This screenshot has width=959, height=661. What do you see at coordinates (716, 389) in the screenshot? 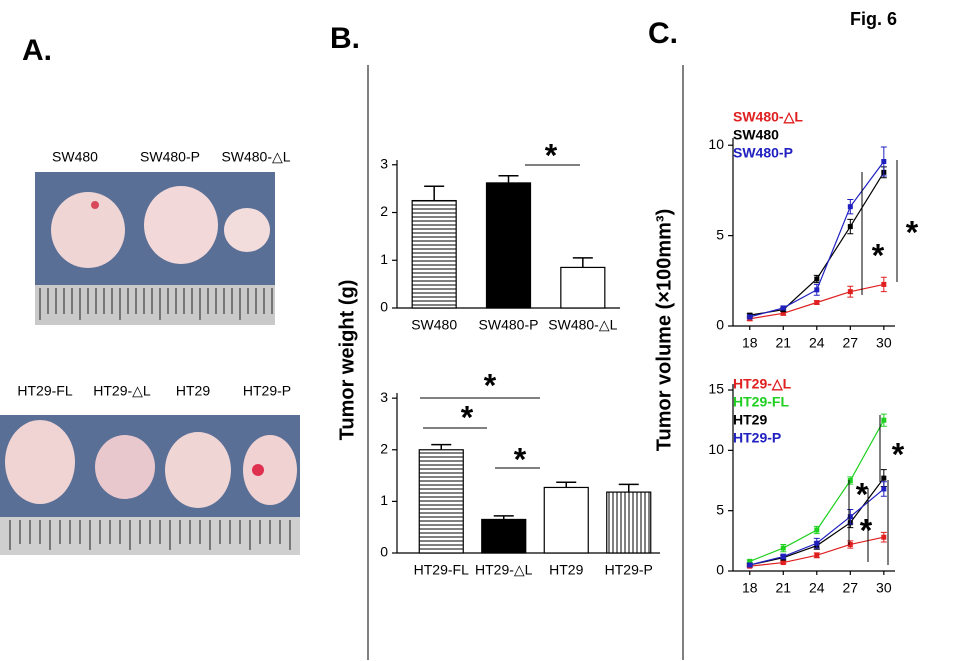
I see `y-tick-label: 15` at bounding box center [716, 389].